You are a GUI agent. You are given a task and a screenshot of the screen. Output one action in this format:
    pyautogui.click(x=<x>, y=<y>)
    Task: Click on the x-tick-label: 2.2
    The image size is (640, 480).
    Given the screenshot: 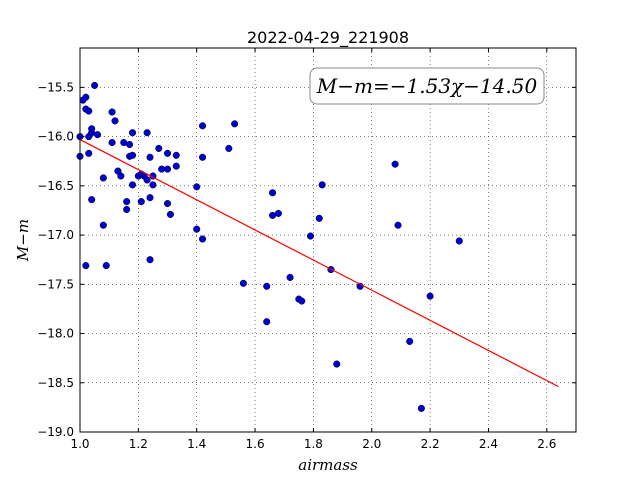 What is the action you would take?
    pyautogui.click(x=430, y=444)
    